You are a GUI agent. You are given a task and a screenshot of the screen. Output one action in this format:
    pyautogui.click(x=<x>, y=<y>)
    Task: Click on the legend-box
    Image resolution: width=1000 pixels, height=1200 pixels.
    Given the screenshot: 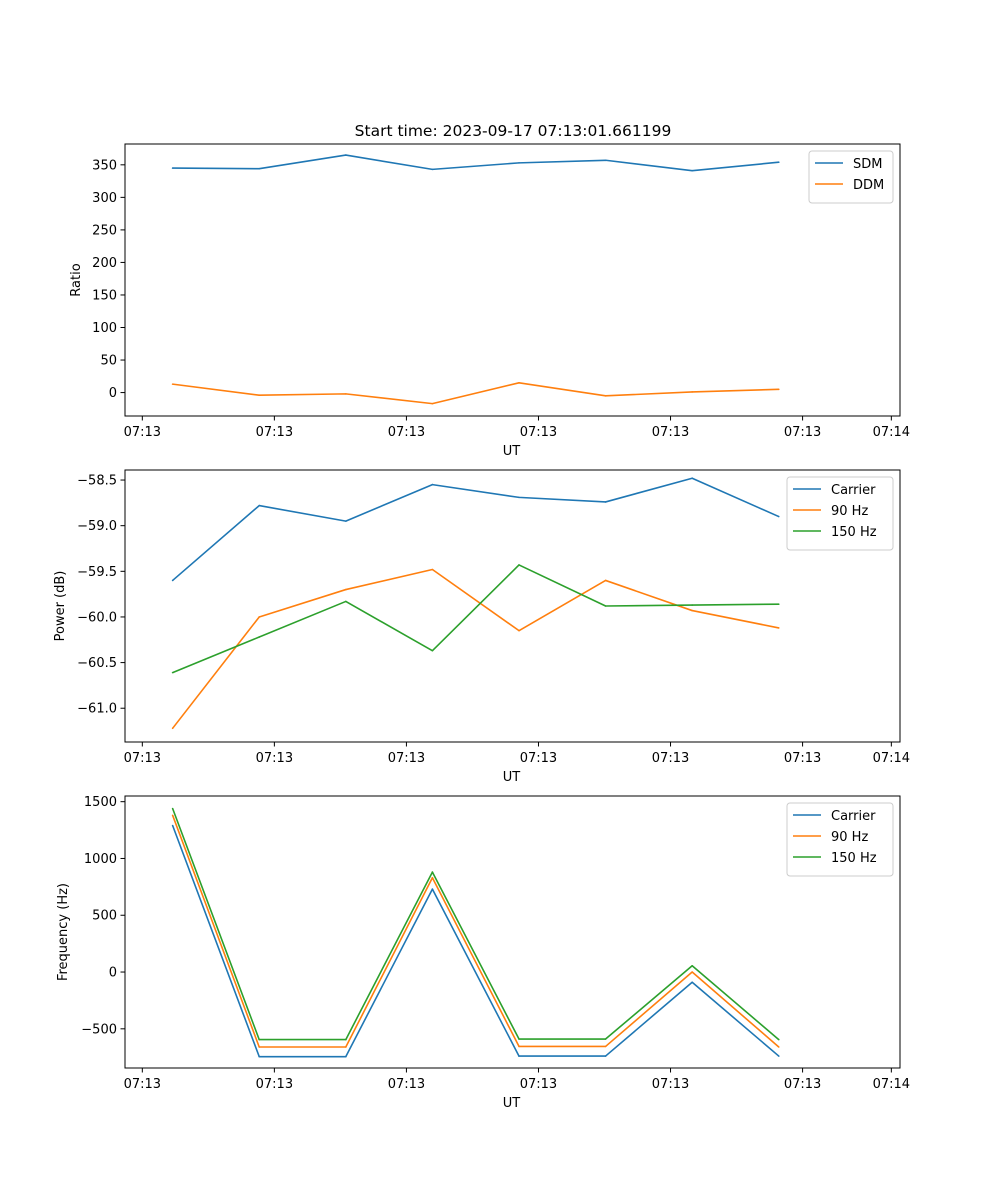 What is the action you would take?
    pyautogui.click(x=851, y=177)
    